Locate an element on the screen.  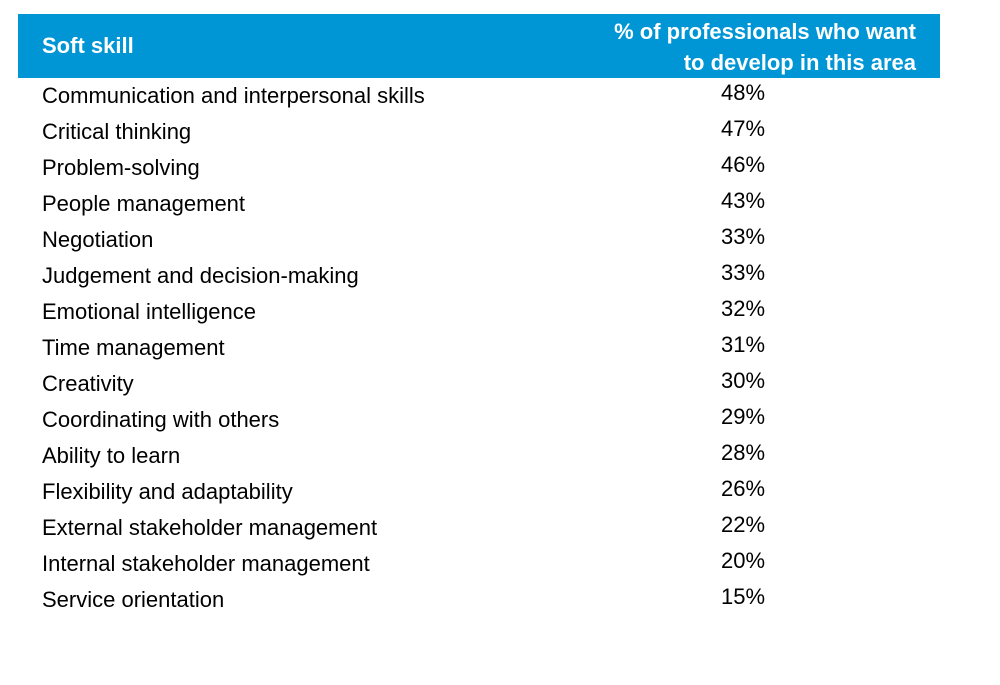
skill-percent: 47% is located at coordinates (743, 128).